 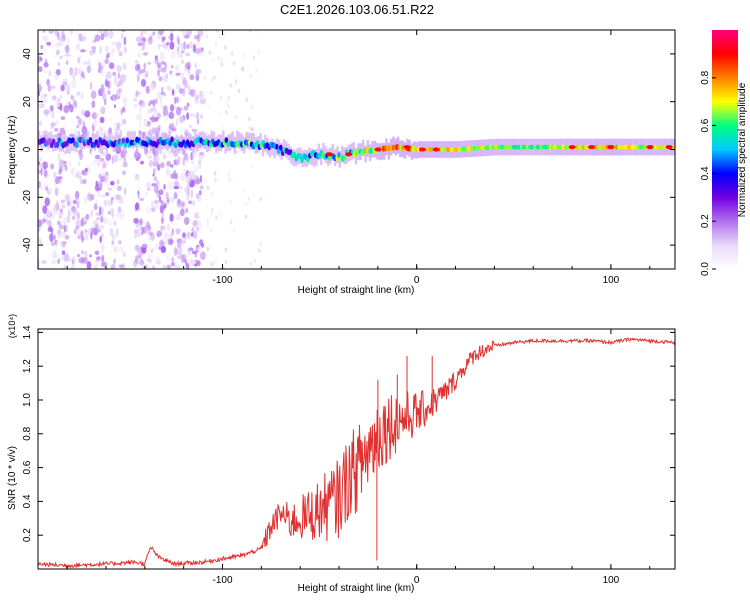 I want to click on spectrogram-xlabel: Height of straight line (km), so click(x=356, y=290).